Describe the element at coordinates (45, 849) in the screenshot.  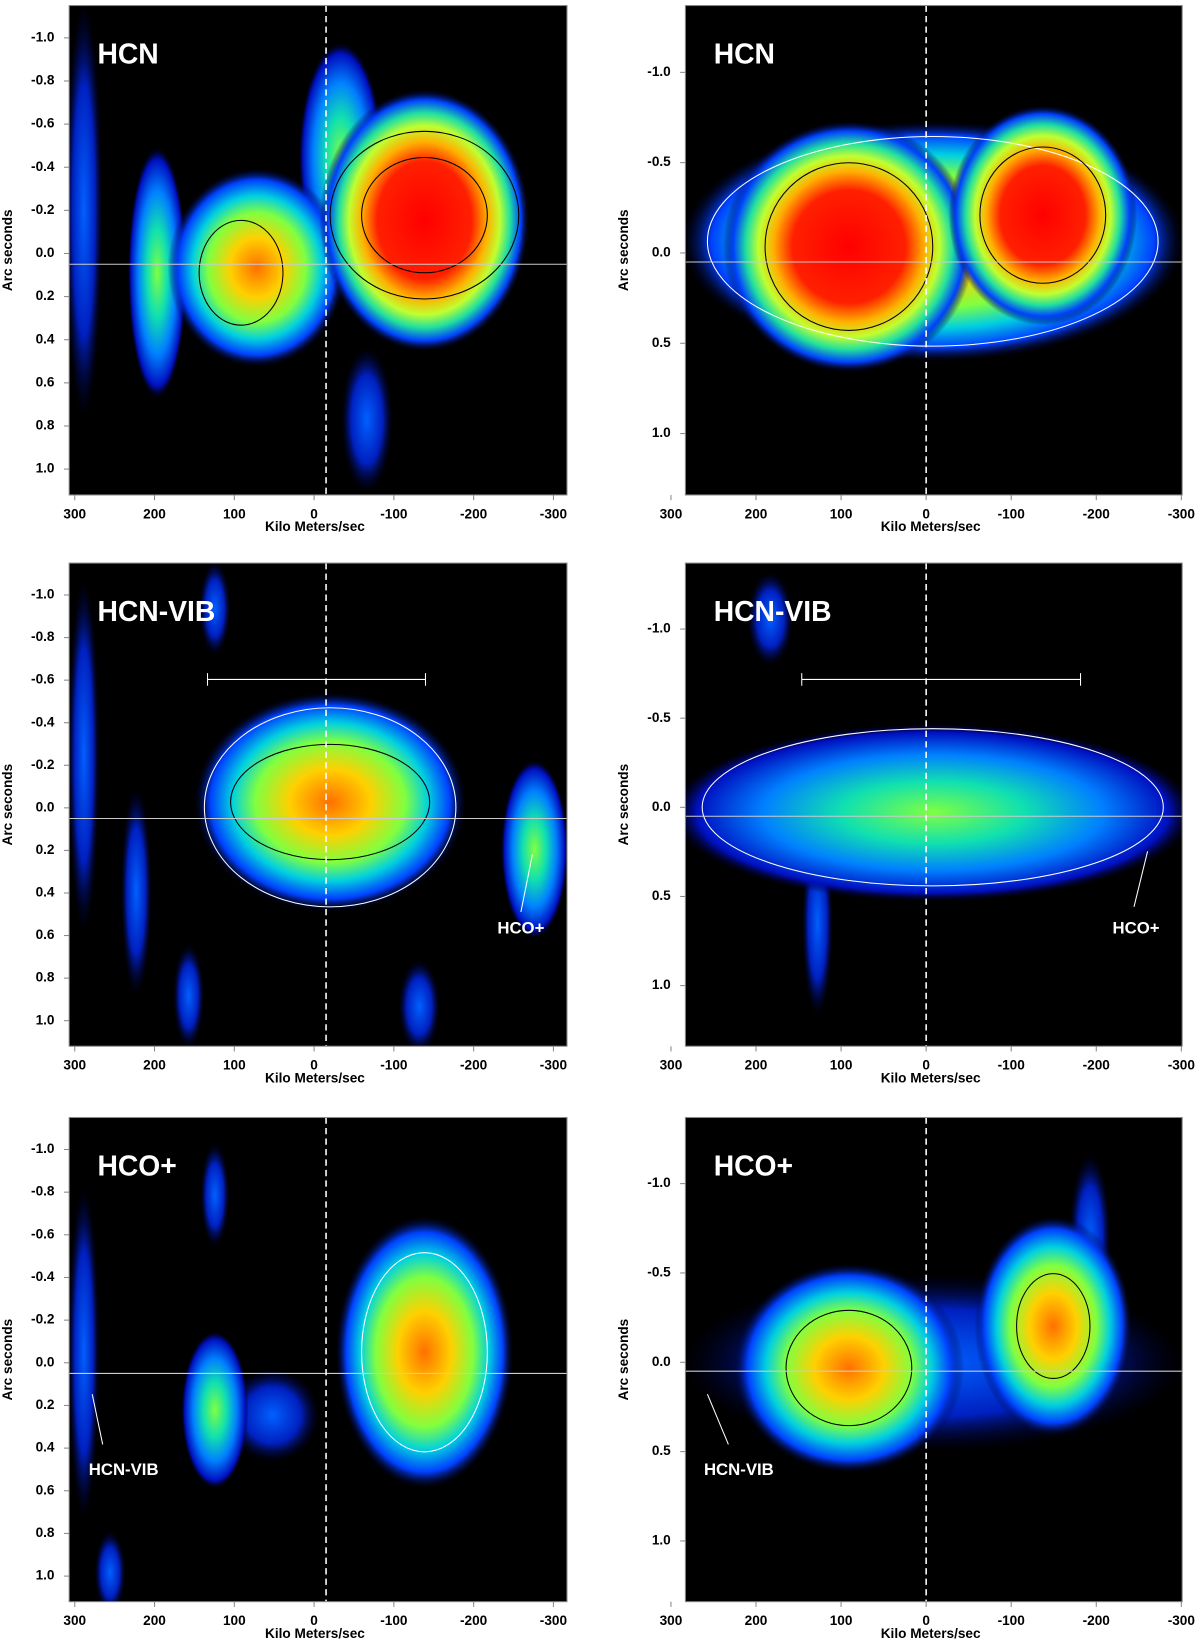
I see `y-tick-label: 0.2` at that location.